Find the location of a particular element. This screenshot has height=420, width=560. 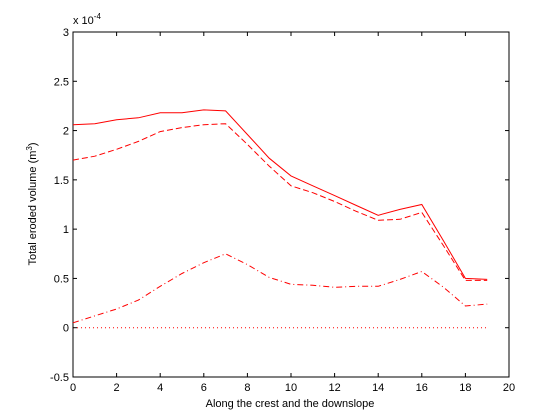

x-tick-label: 14 is located at coordinates (378, 388).